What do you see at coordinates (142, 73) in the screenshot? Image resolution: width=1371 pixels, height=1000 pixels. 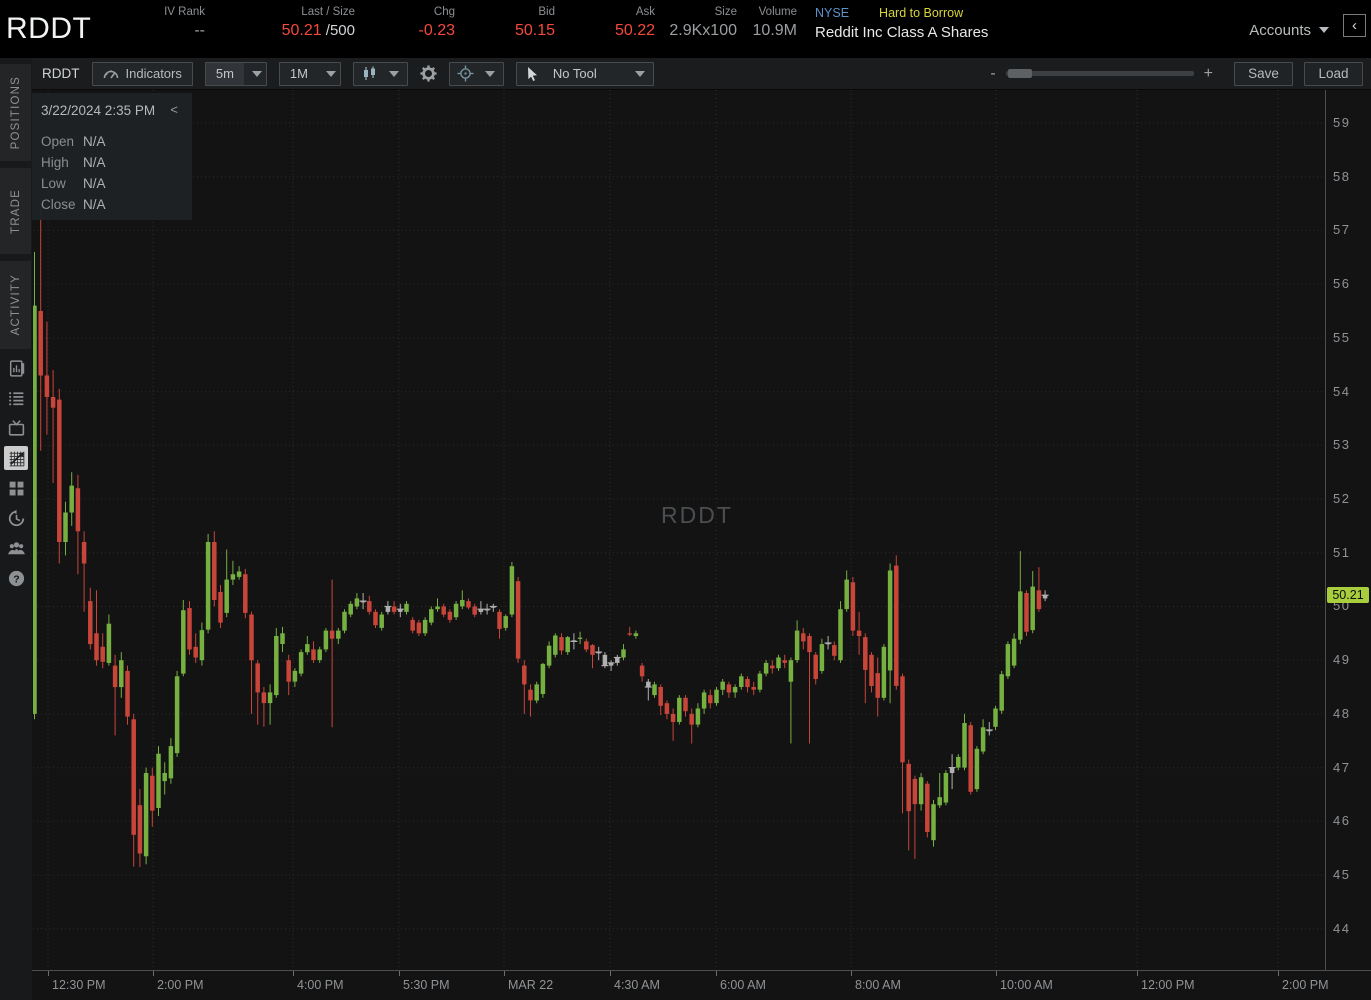 I see `indicators-button: Indicators` at bounding box center [142, 73].